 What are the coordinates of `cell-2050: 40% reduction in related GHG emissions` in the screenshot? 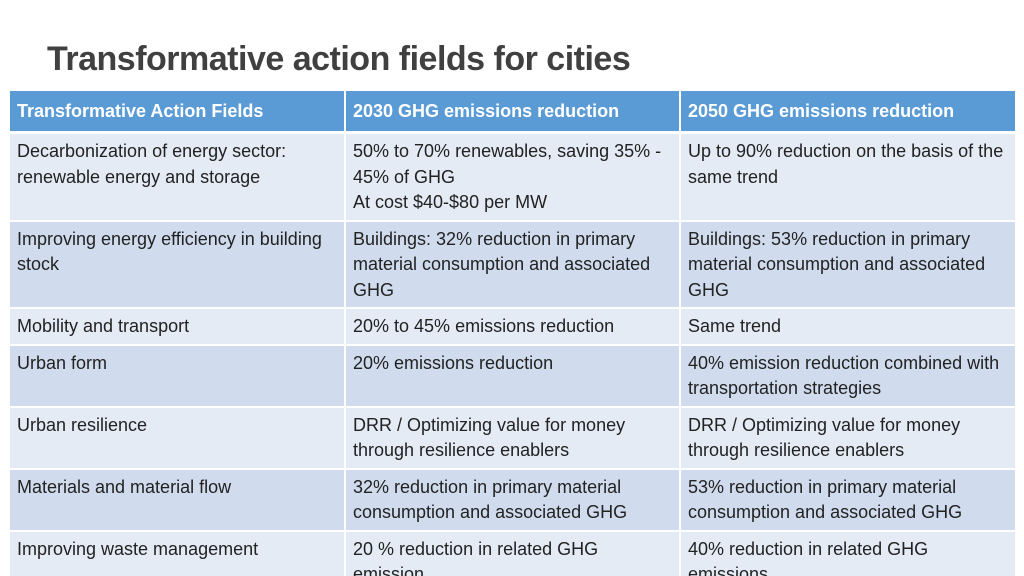 It's located at (847, 553).